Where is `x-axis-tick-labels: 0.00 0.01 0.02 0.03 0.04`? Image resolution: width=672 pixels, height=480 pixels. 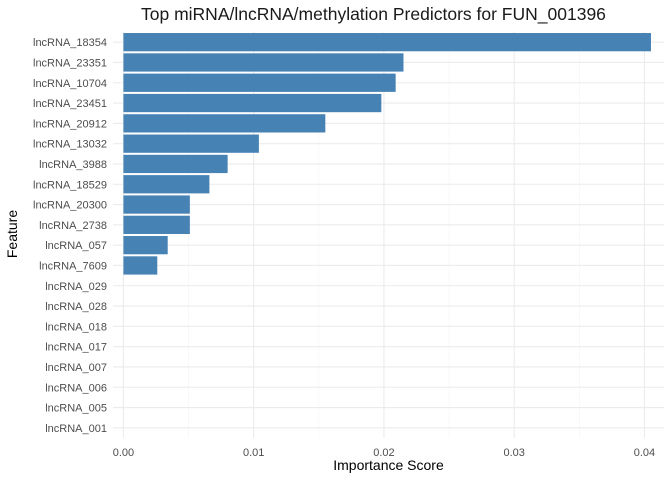 x-axis-tick-labels: 0.00 0.01 0.02 0.03 0.04 is located at coordinates (384, 453).